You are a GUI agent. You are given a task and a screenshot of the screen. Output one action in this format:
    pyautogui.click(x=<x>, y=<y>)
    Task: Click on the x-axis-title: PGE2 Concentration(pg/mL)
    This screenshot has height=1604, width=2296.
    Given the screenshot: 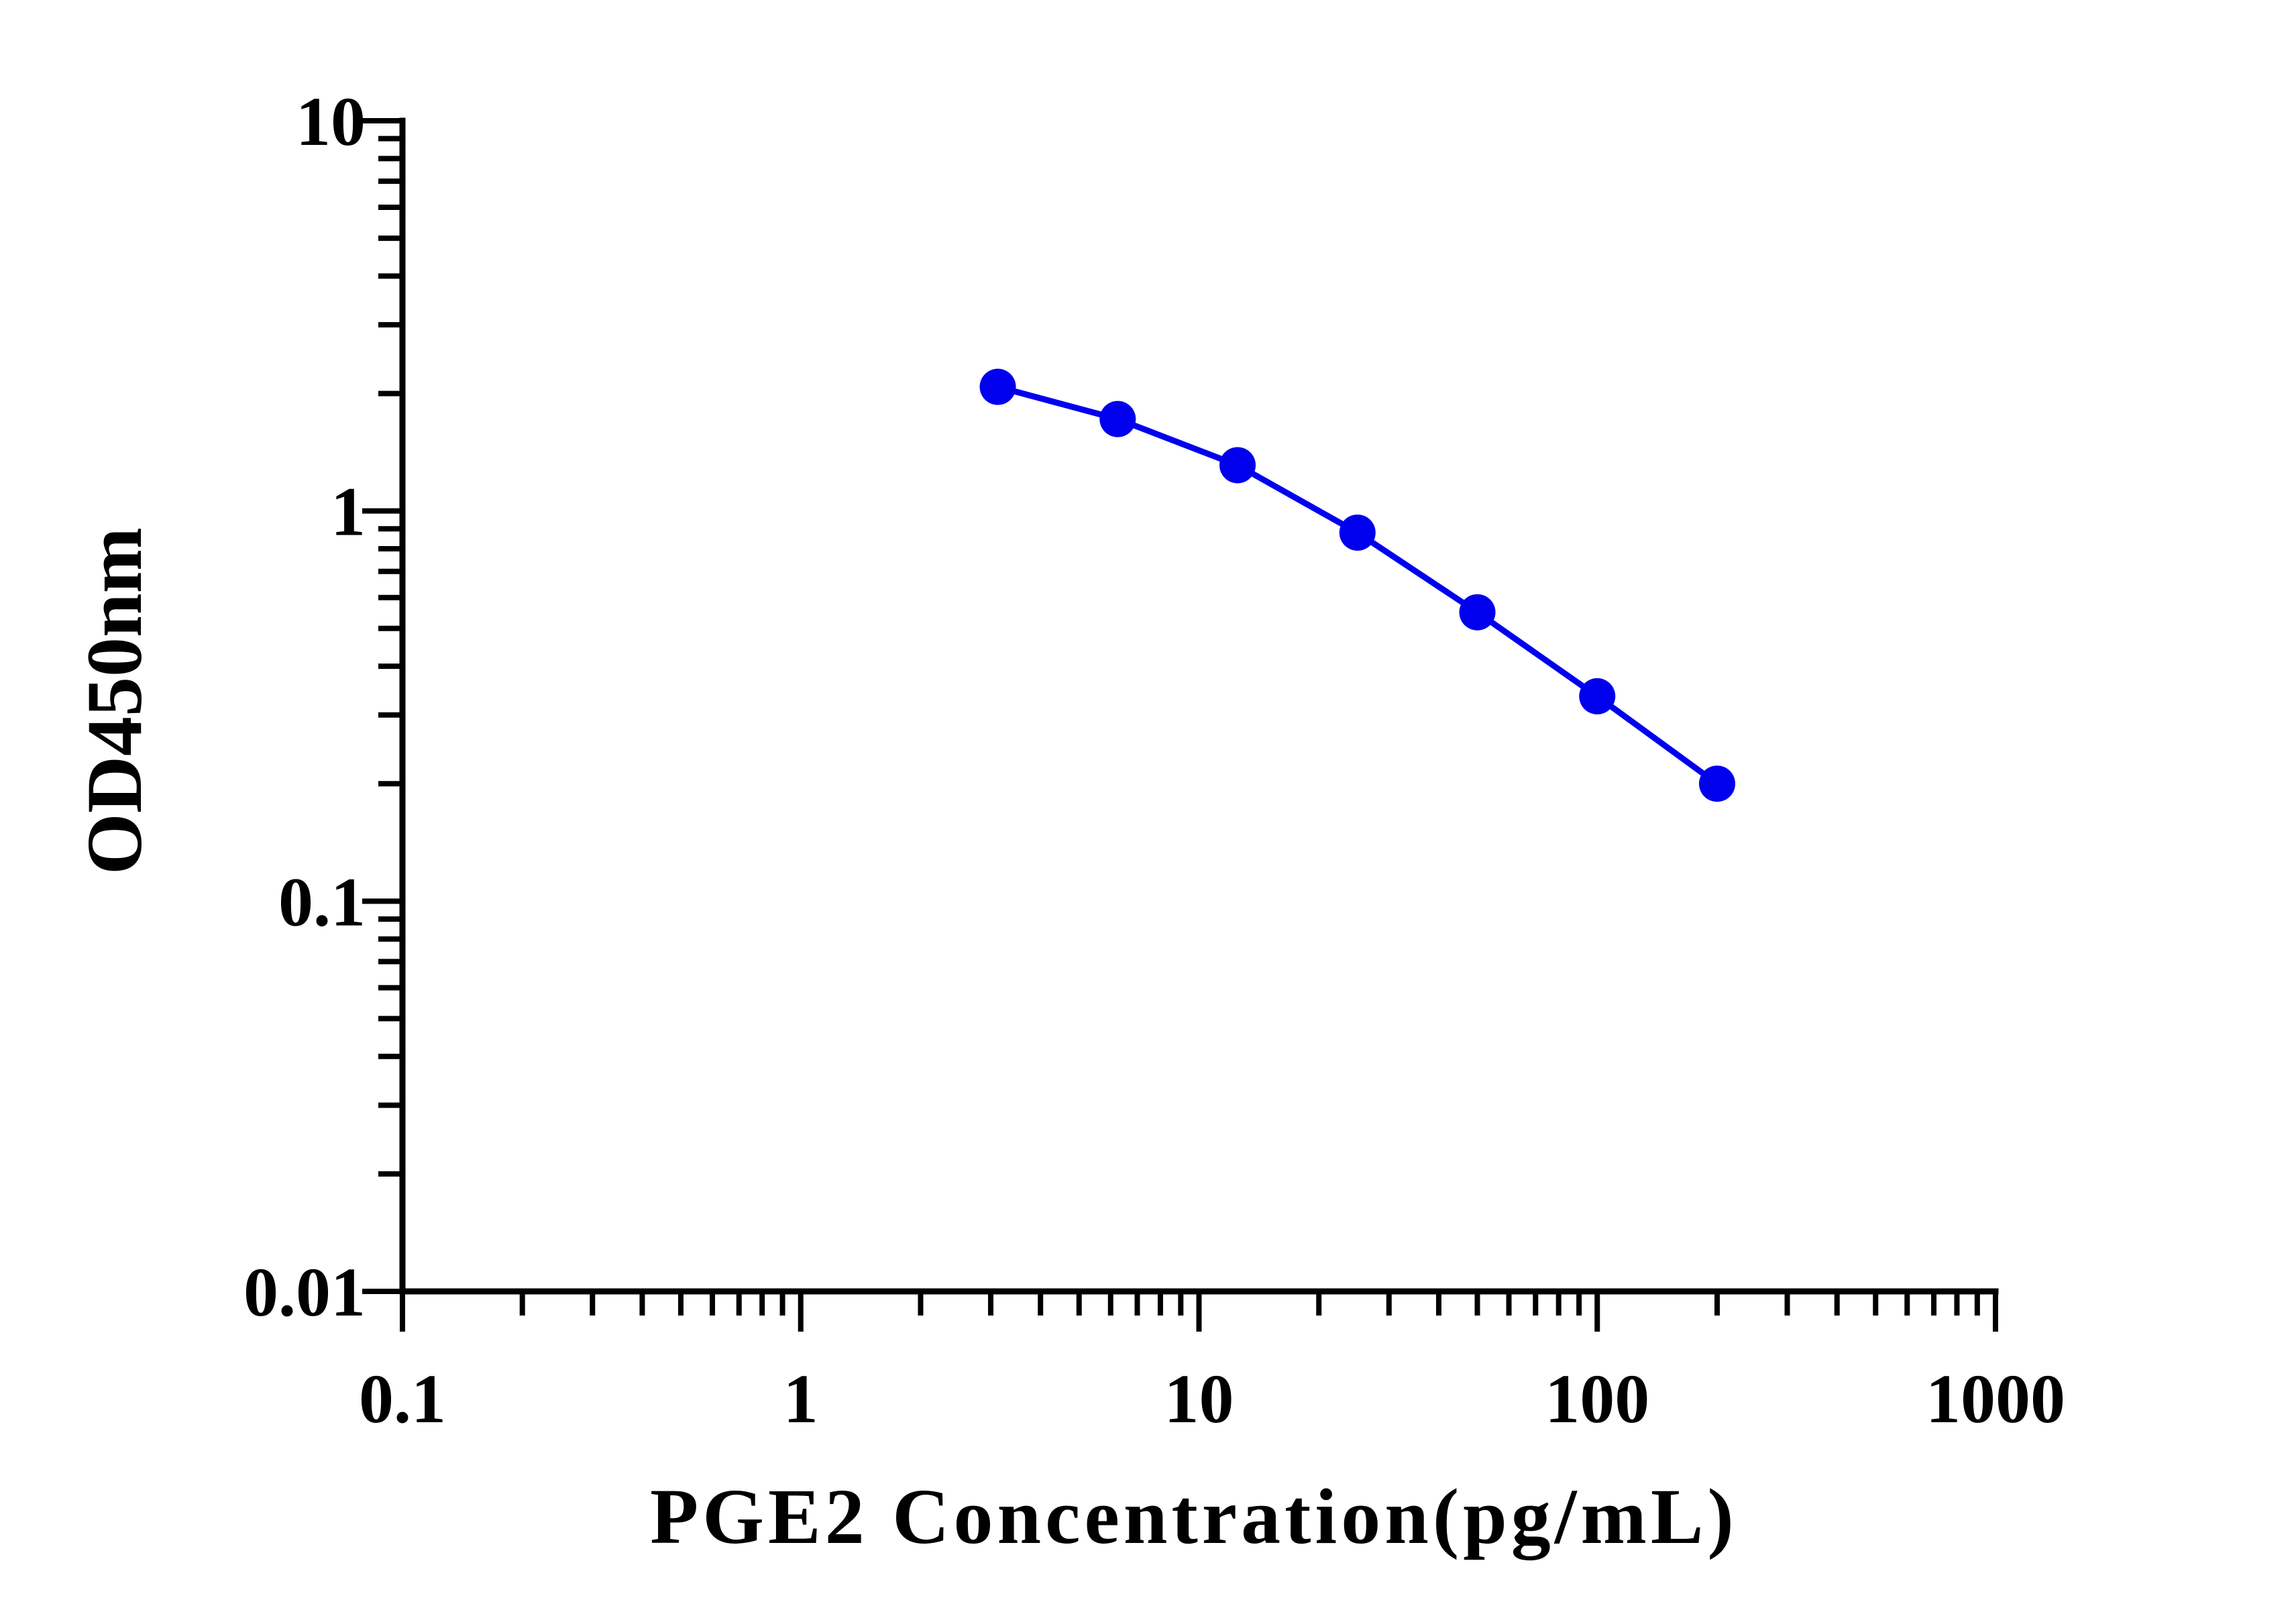 What is the action you would take?
    pyautogui.click(x=1194, y=1516)
    